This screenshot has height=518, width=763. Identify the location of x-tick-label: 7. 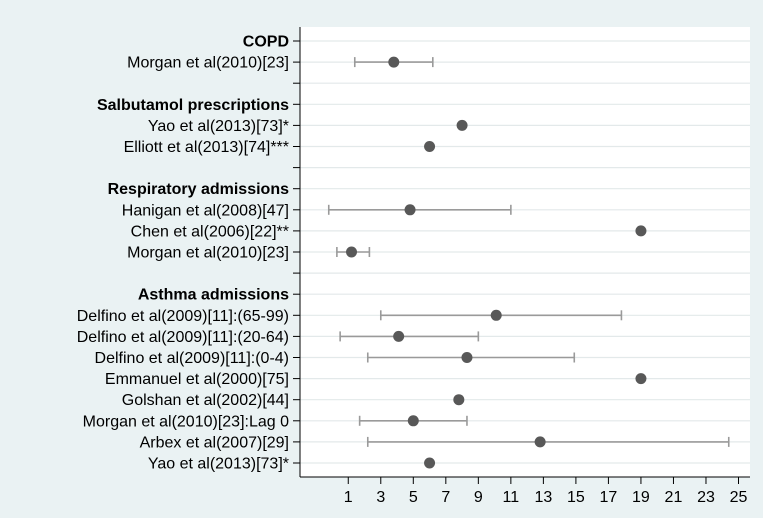
(445, 497).